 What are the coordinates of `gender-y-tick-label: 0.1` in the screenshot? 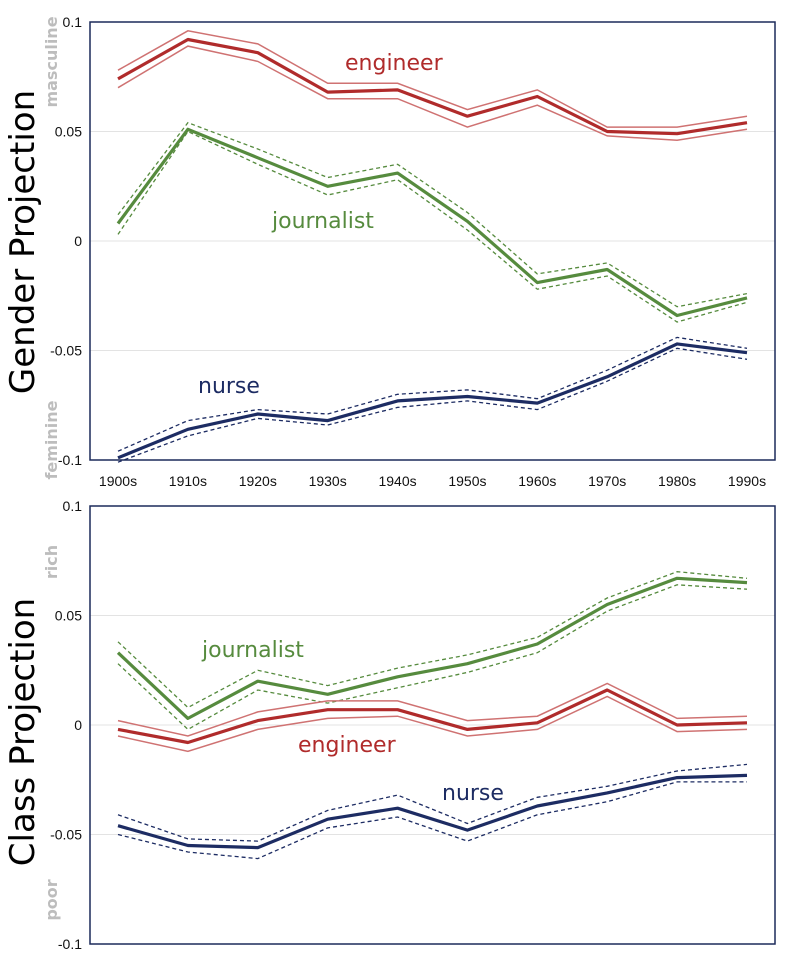 It's located at (73, 22).